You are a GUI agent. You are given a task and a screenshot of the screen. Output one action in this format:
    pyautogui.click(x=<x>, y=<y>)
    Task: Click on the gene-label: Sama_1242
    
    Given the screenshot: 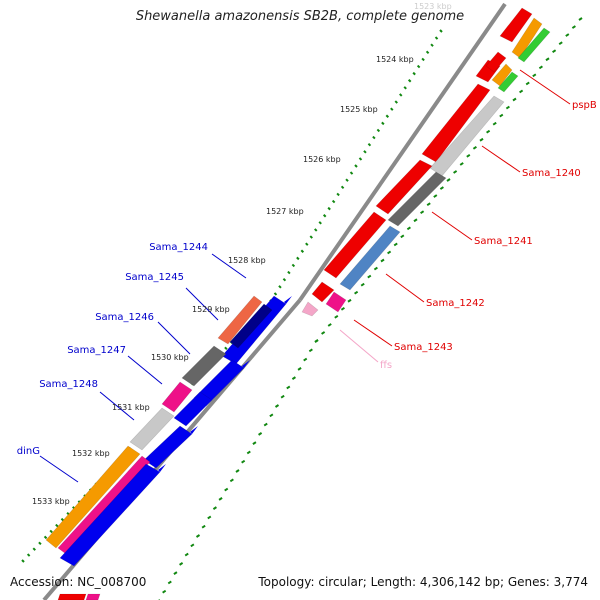 What is the action you would take?
    pyautogui.click(x=455, y=303)
    